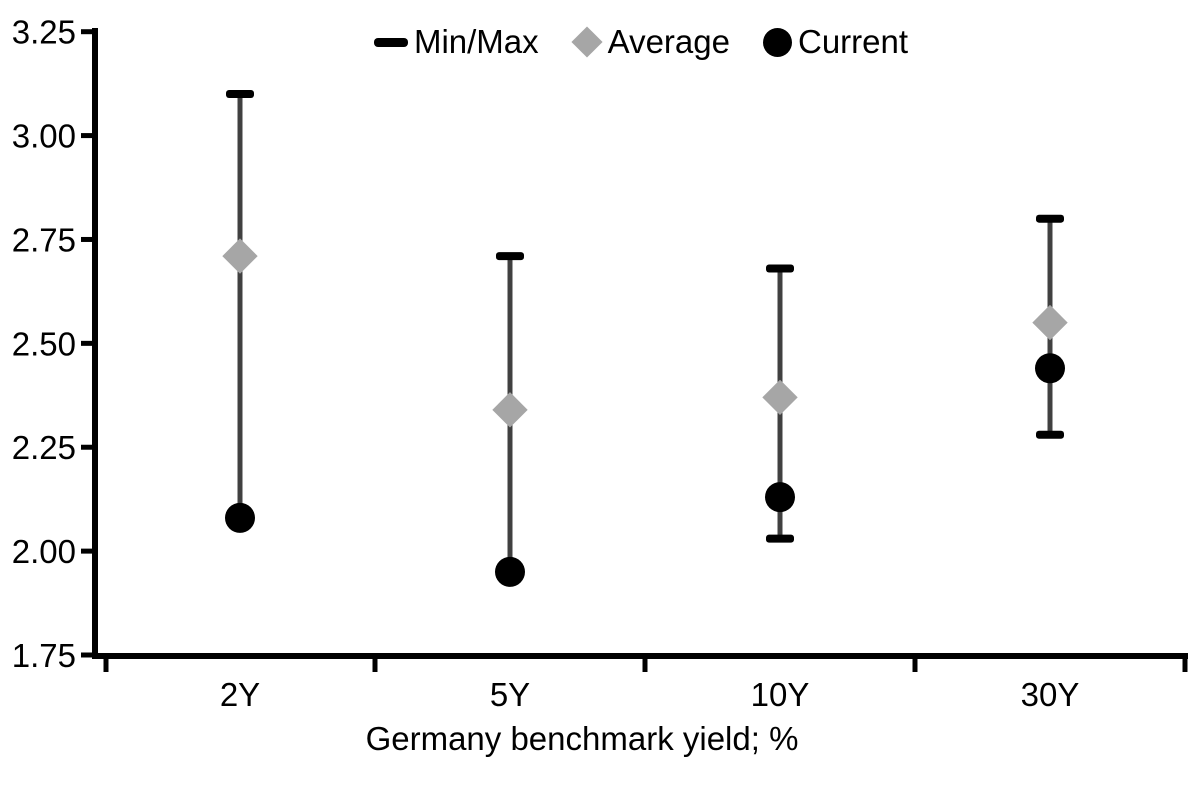  What do you see at coordinates (1050, 368) in the screenshot?
I see `current-marker-30Y` at bounding box center [1050, 368].